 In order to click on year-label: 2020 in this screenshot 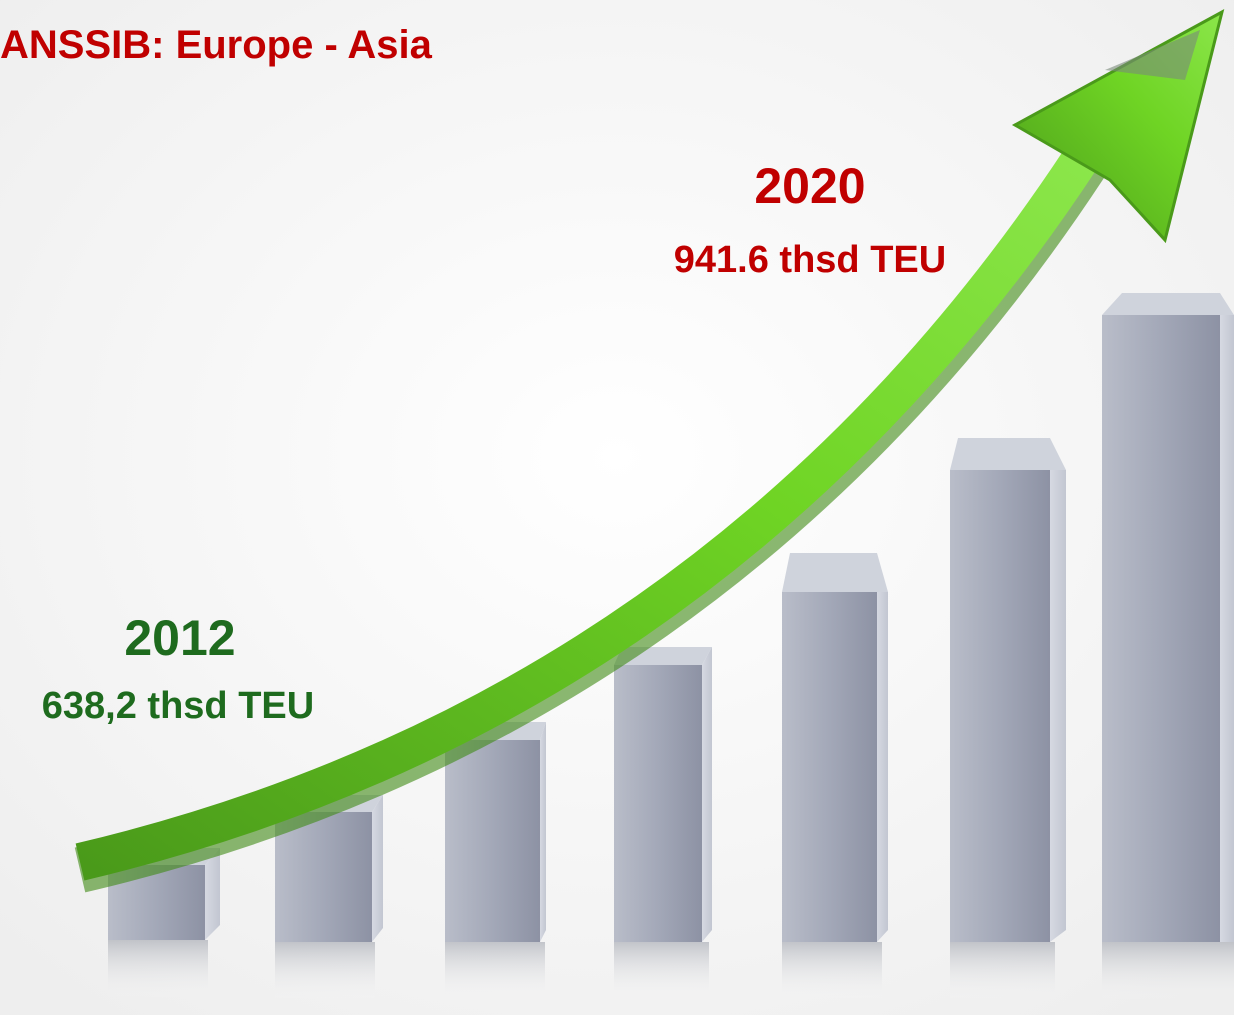, I will do `click(809, 186)`.